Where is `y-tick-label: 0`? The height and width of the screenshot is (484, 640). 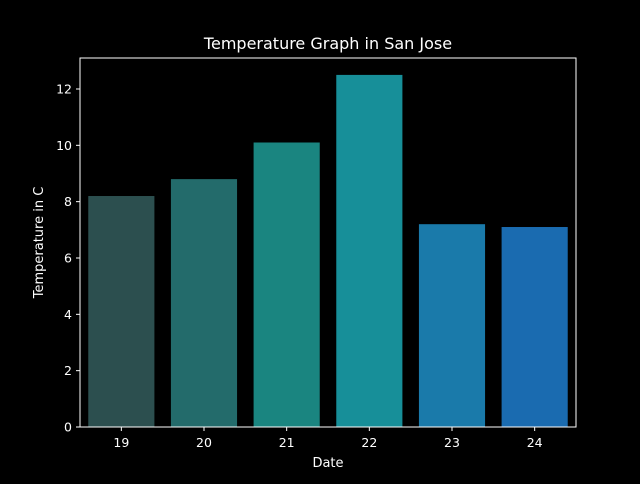 y-tick-label: 0 is located at coordinates (68, 427).